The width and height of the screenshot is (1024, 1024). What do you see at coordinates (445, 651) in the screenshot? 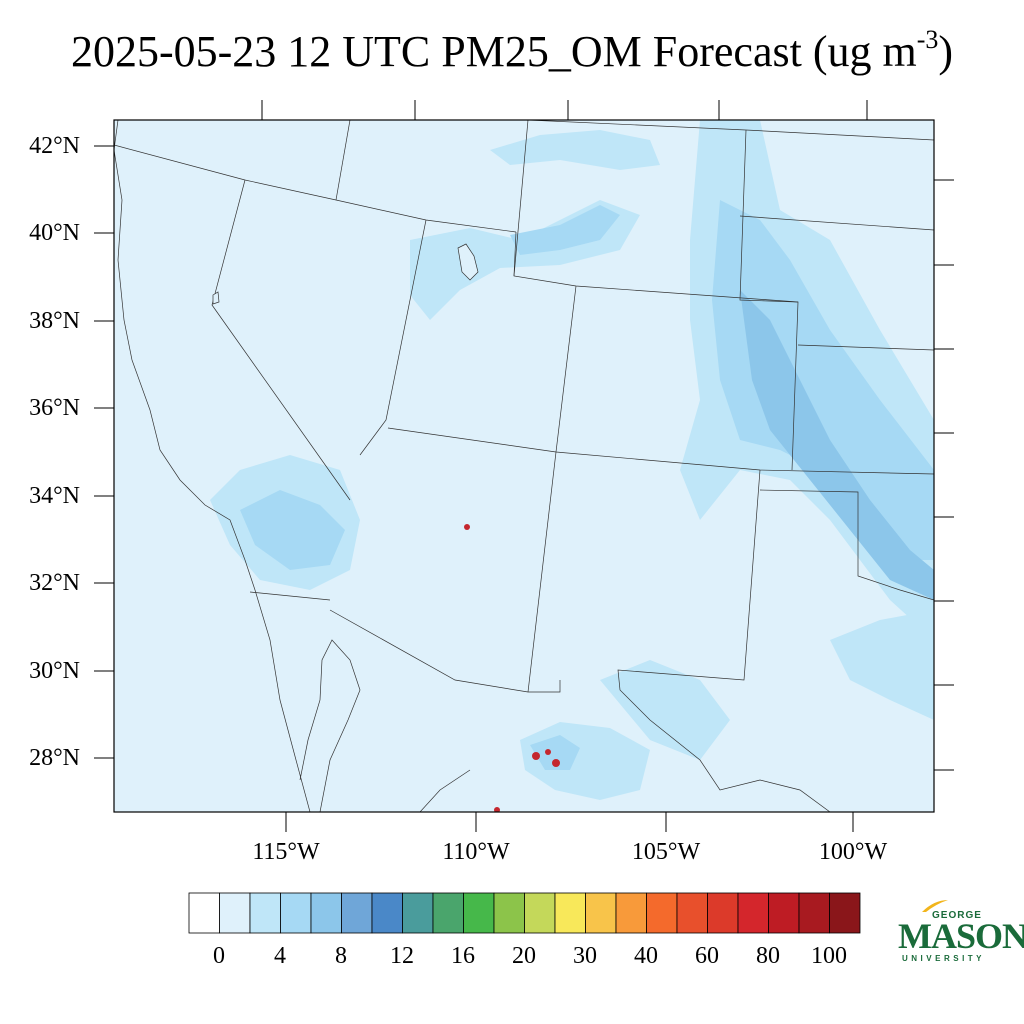
I see `border-az-mx` at bounding box center [445, 651].